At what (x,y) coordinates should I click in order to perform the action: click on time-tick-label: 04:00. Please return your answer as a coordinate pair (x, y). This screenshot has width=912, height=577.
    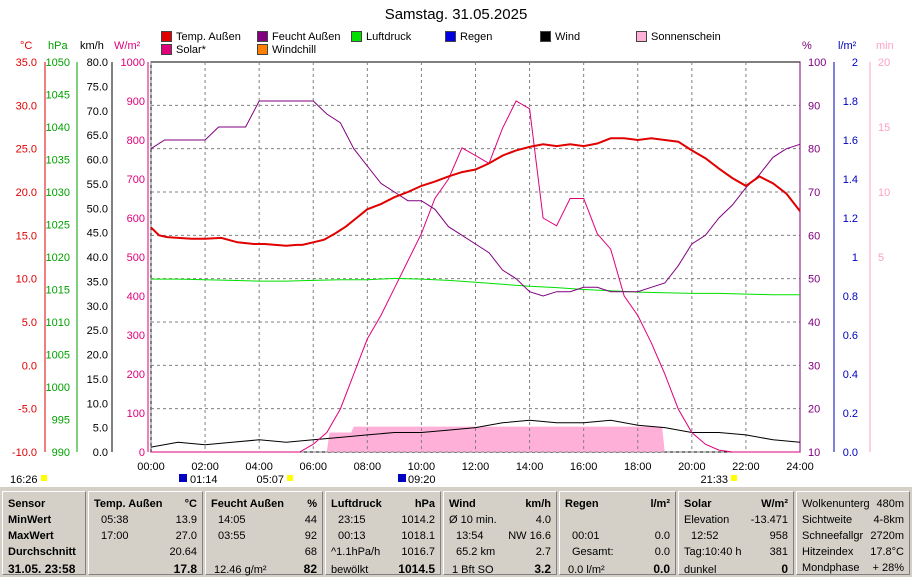
    Looking at the image, I should click on (259, 467).